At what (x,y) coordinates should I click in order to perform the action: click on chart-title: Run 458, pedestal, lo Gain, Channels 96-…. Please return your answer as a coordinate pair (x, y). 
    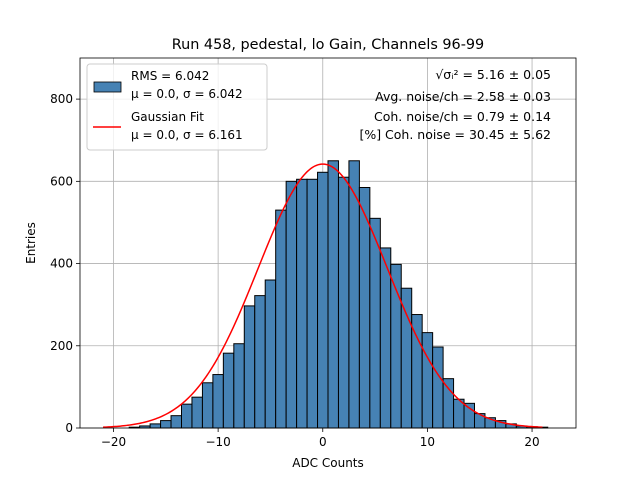
    Looking at the image, I should click on (328, 45).